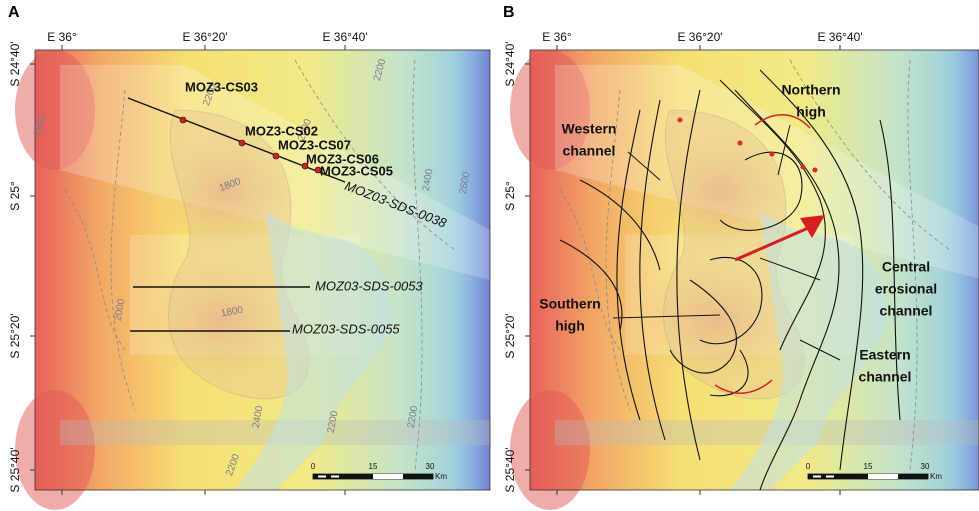  I want to click on arrow-head, so click(812, 226).